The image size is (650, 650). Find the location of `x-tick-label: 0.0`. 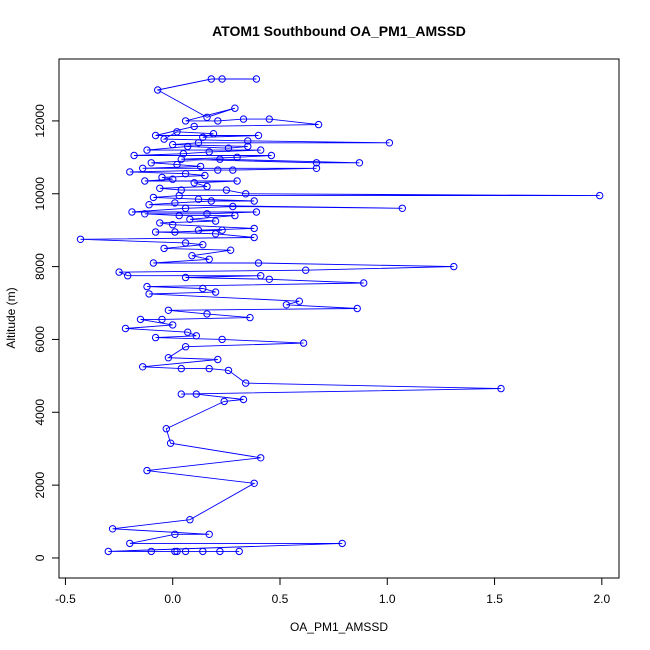

x-tick-label: 0.0 is located at coordinates (172, 599).